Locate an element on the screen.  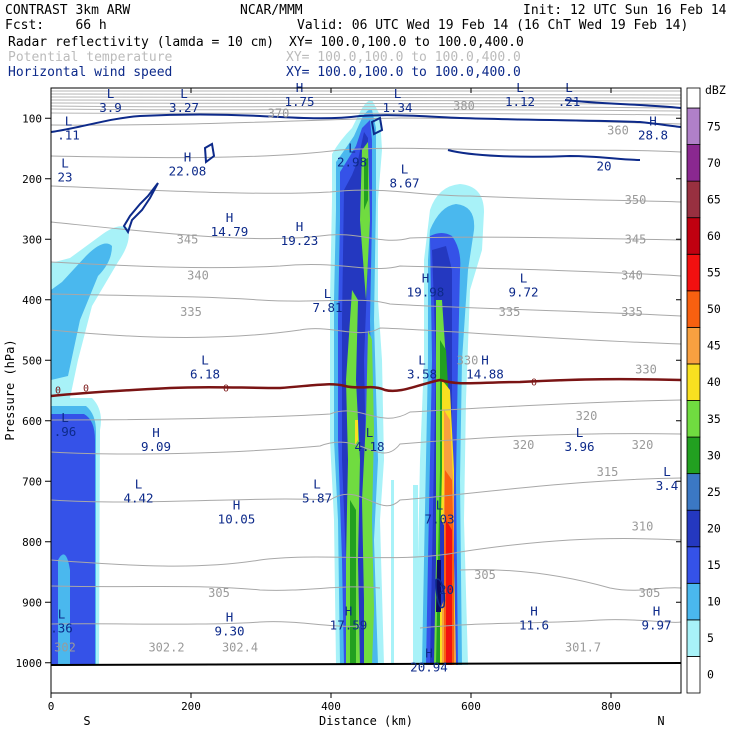
x-tick-label-400: 400 is located at coordinates (331, 706).